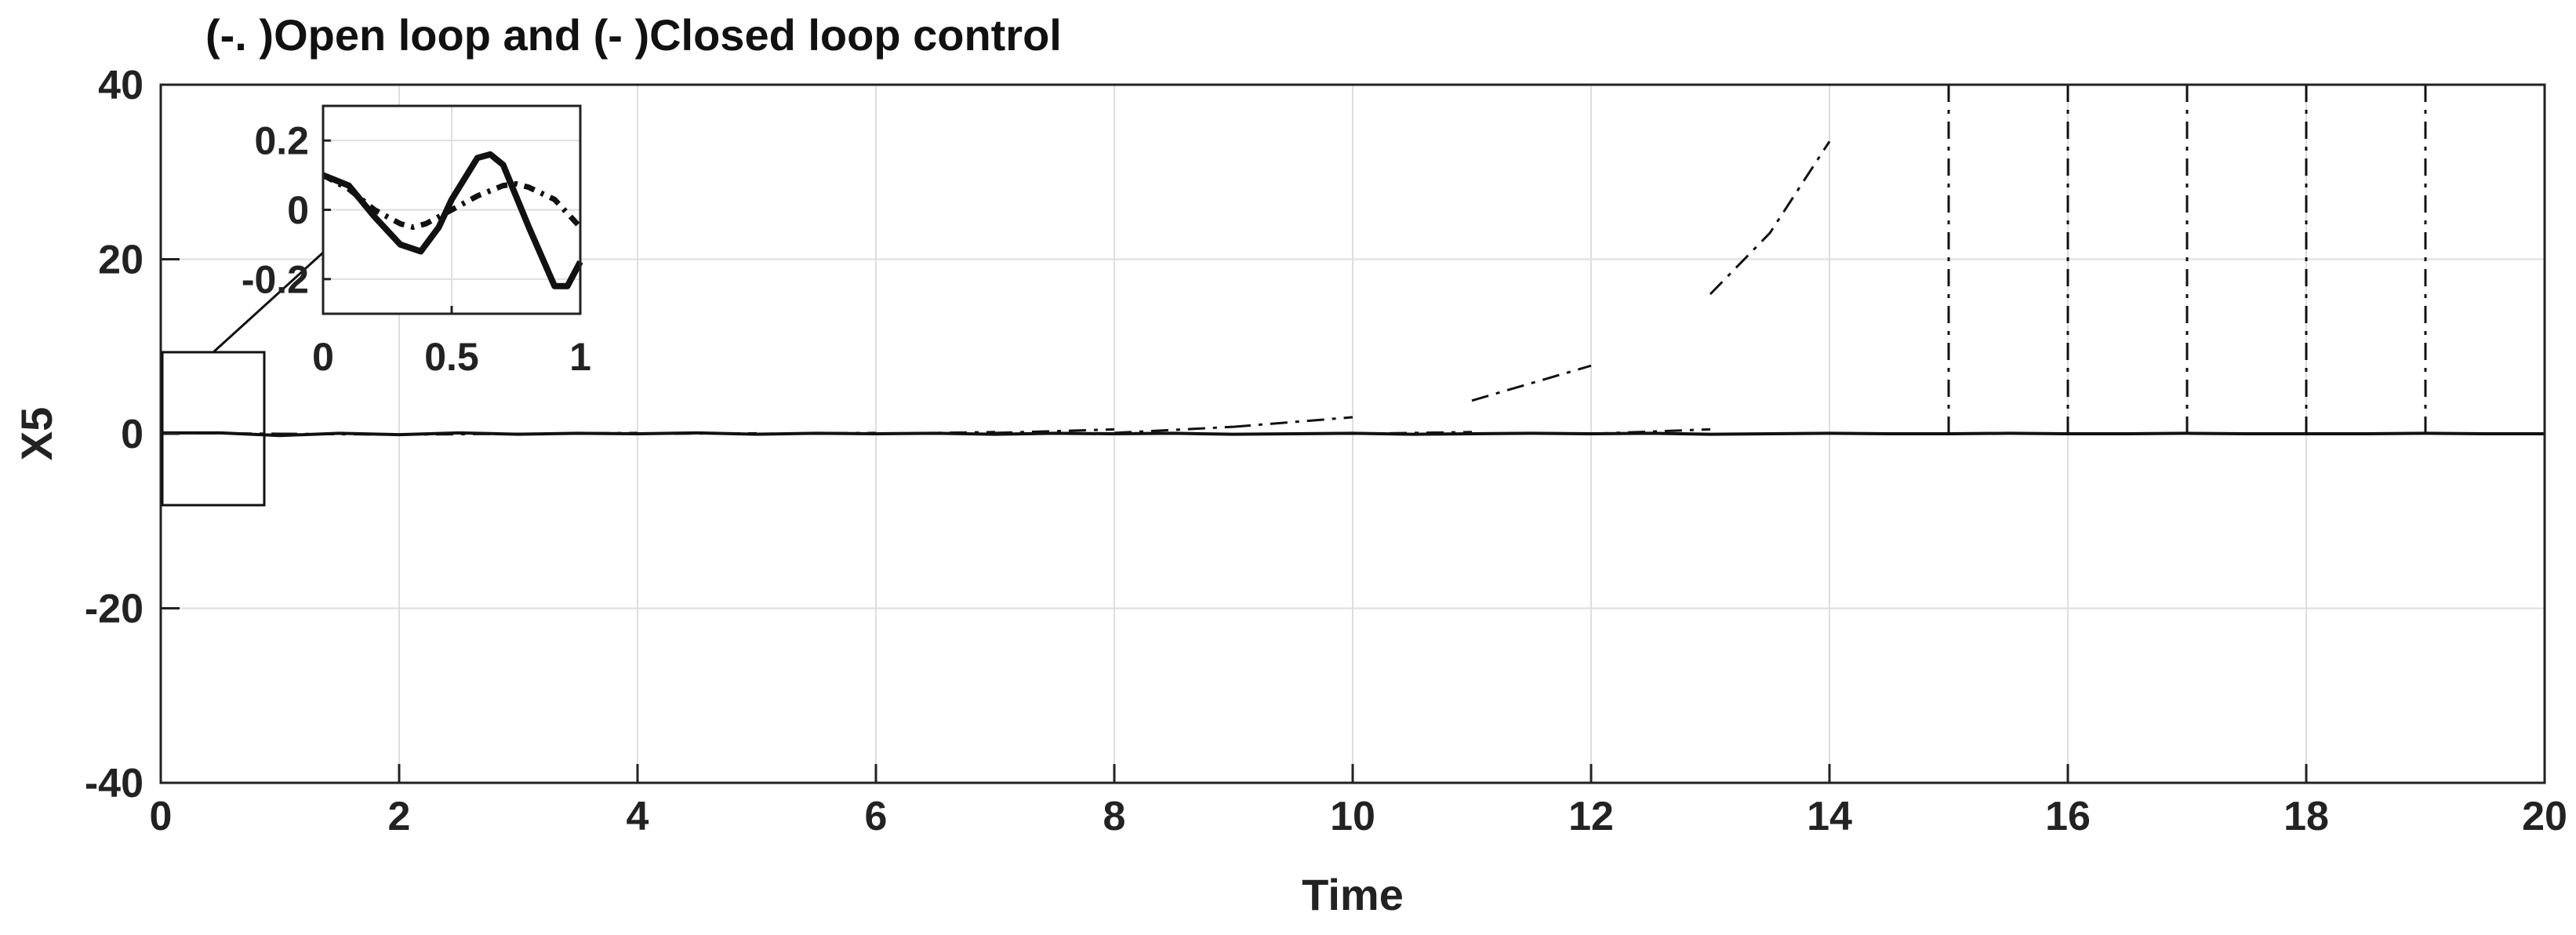 The width and height of the screenshot is (2576, 935). Describe the element at coordinates (638, 816) in the screenshot. I see `x-tick-label: 4` at that location.